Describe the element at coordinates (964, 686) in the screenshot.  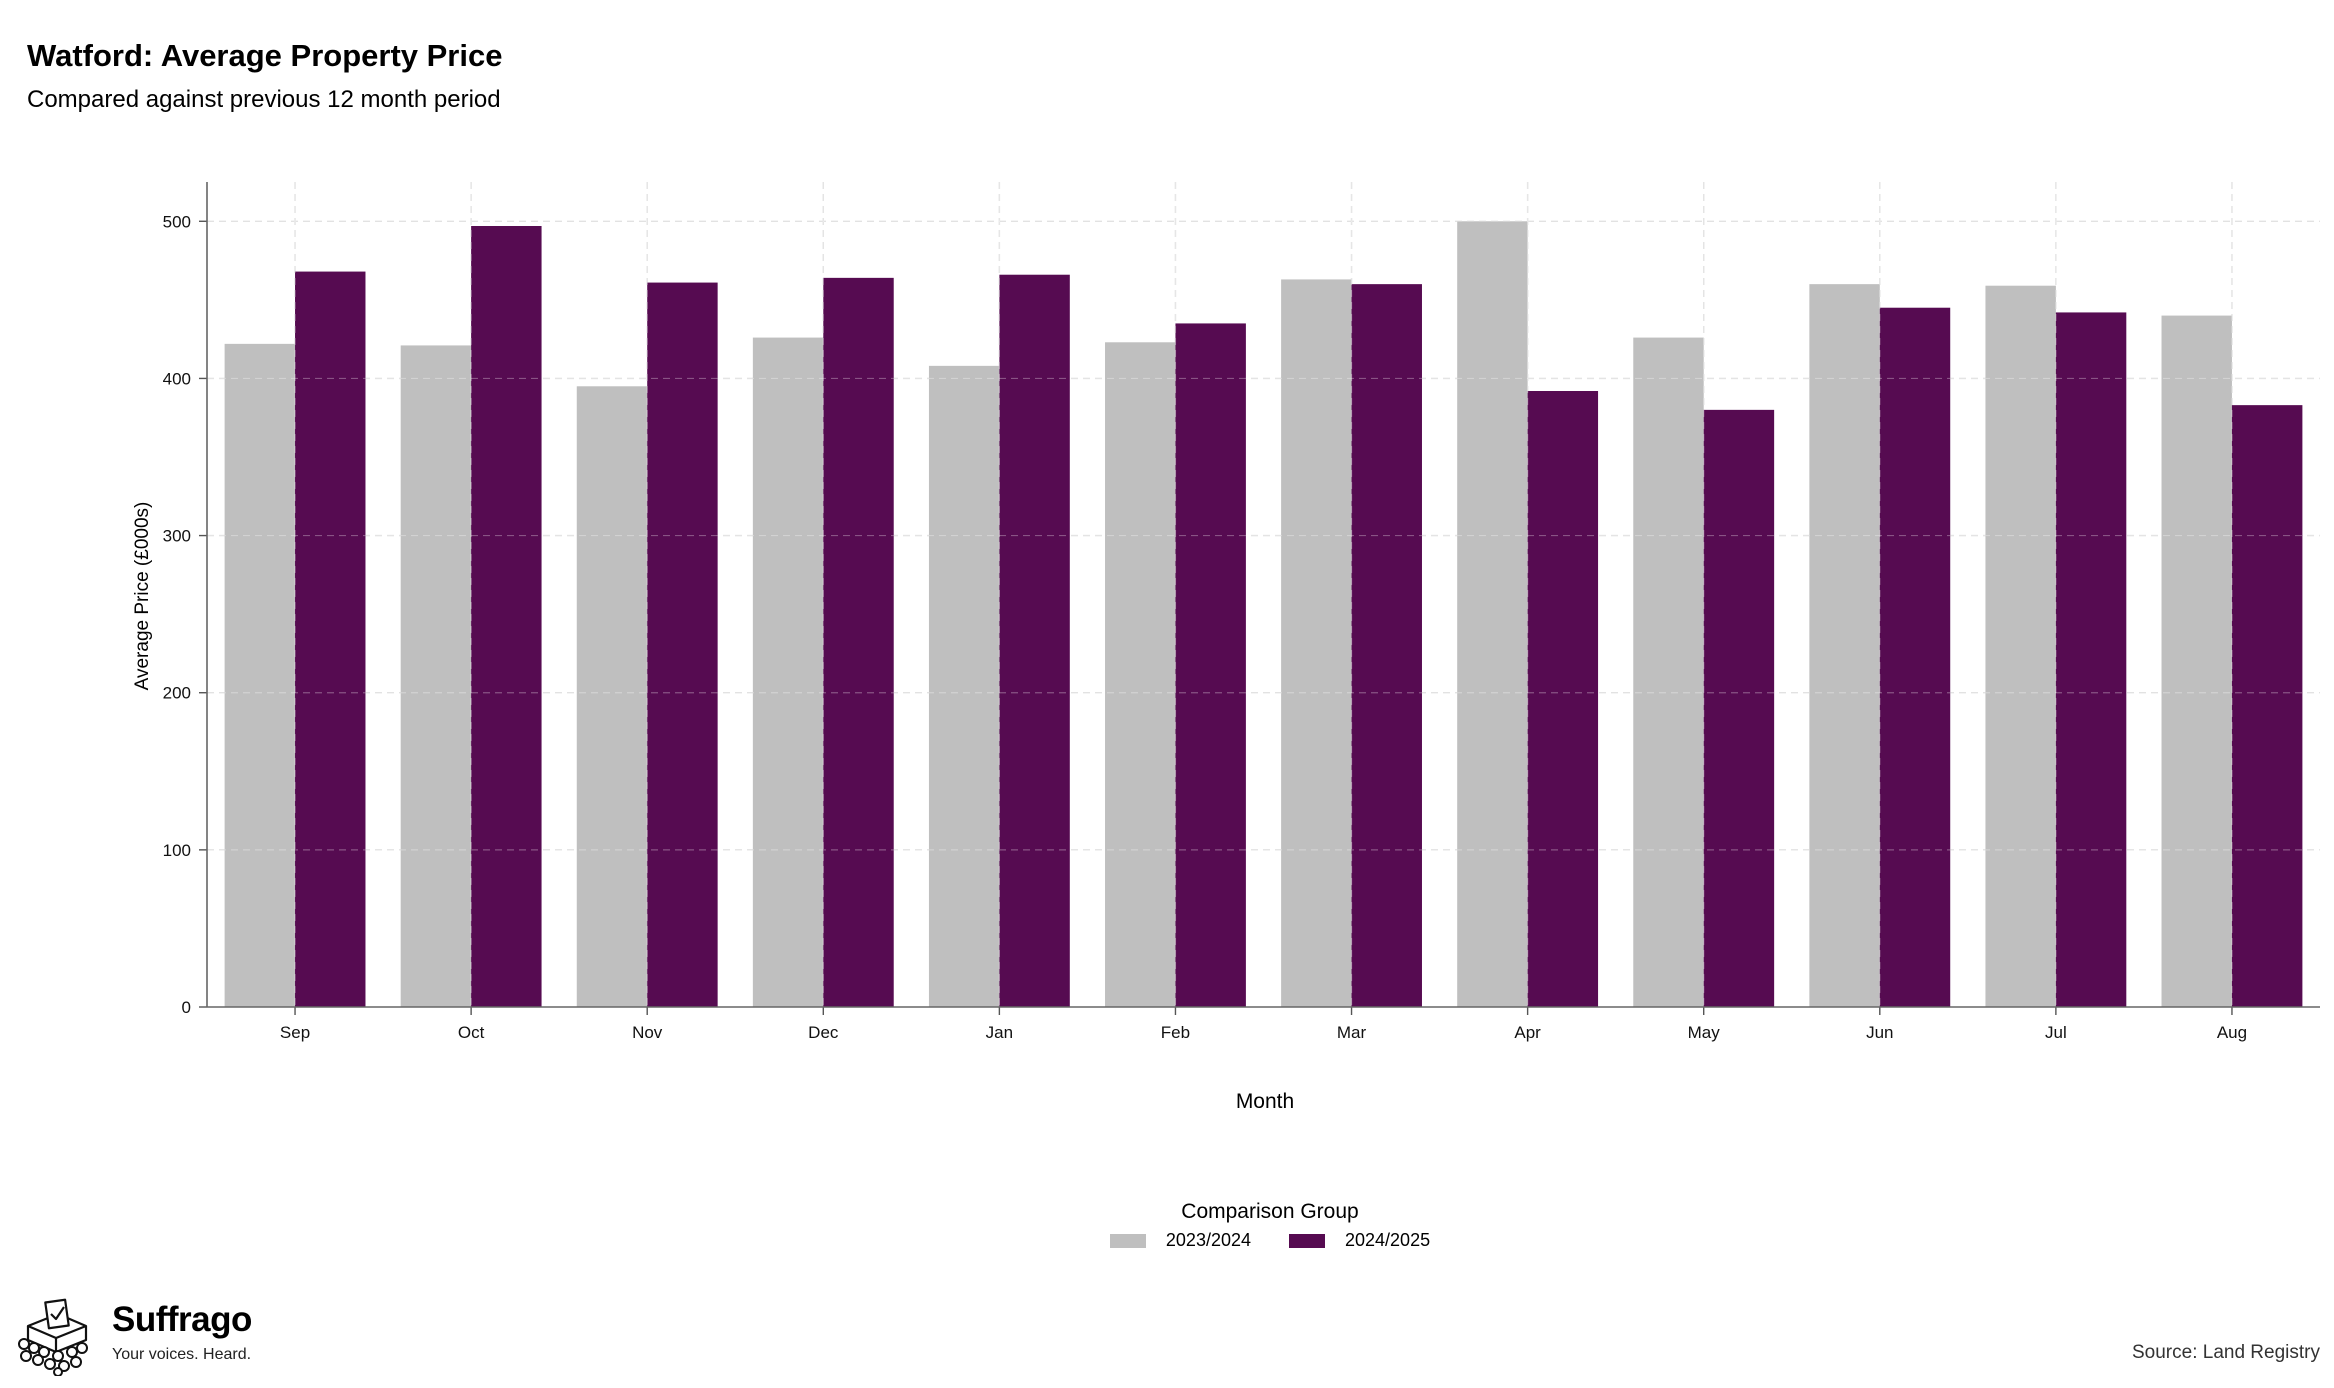
I see `bar-2023-2024-jan` at that location.